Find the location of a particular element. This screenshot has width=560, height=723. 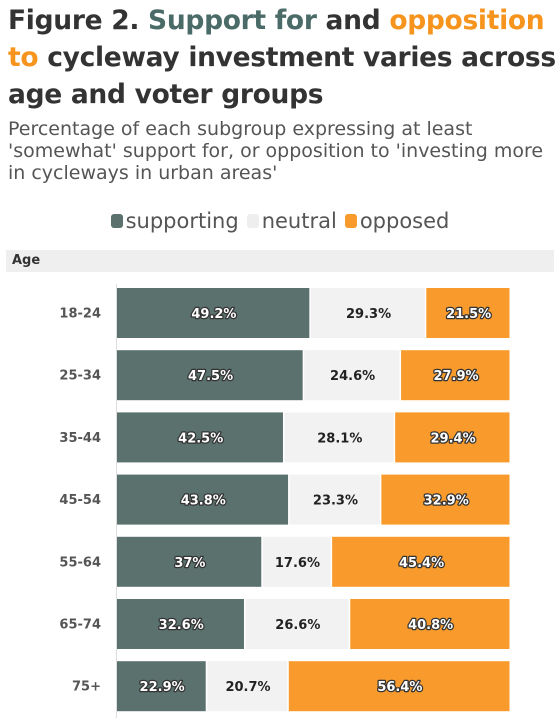

legend-swatch-supporting is located at coordinates (116, 221).